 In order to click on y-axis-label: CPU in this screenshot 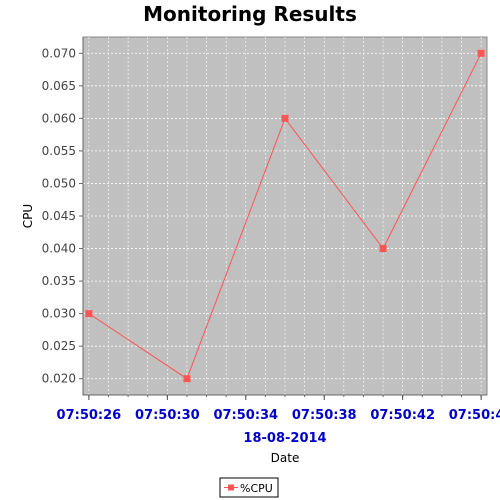, I will do `click(28, 216)`.